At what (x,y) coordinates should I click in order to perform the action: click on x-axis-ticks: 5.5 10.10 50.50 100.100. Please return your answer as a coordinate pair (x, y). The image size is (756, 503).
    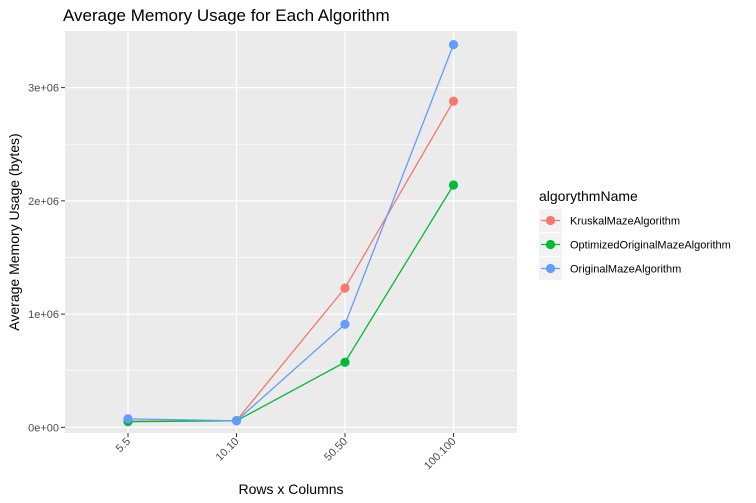
    Looking at the image, I should click on (286, 452).